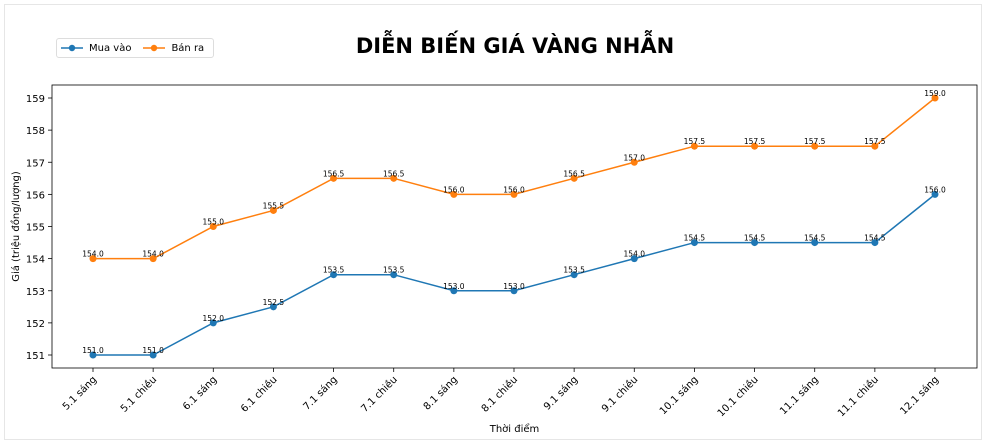 This screenshot has height=444, width=988. What do you see at coordinates (274, 302) in the screenshot?
I see `data-label: 152.5` at bounding box center [274, 302].